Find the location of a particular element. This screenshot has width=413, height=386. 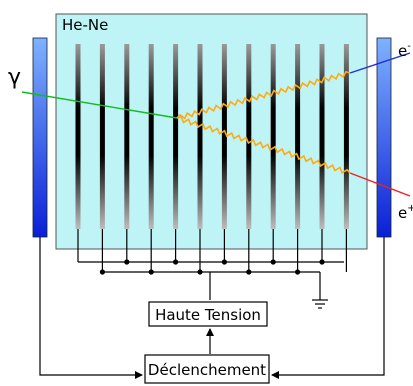

electron-symbol: e is located at coordinates (402, 51).